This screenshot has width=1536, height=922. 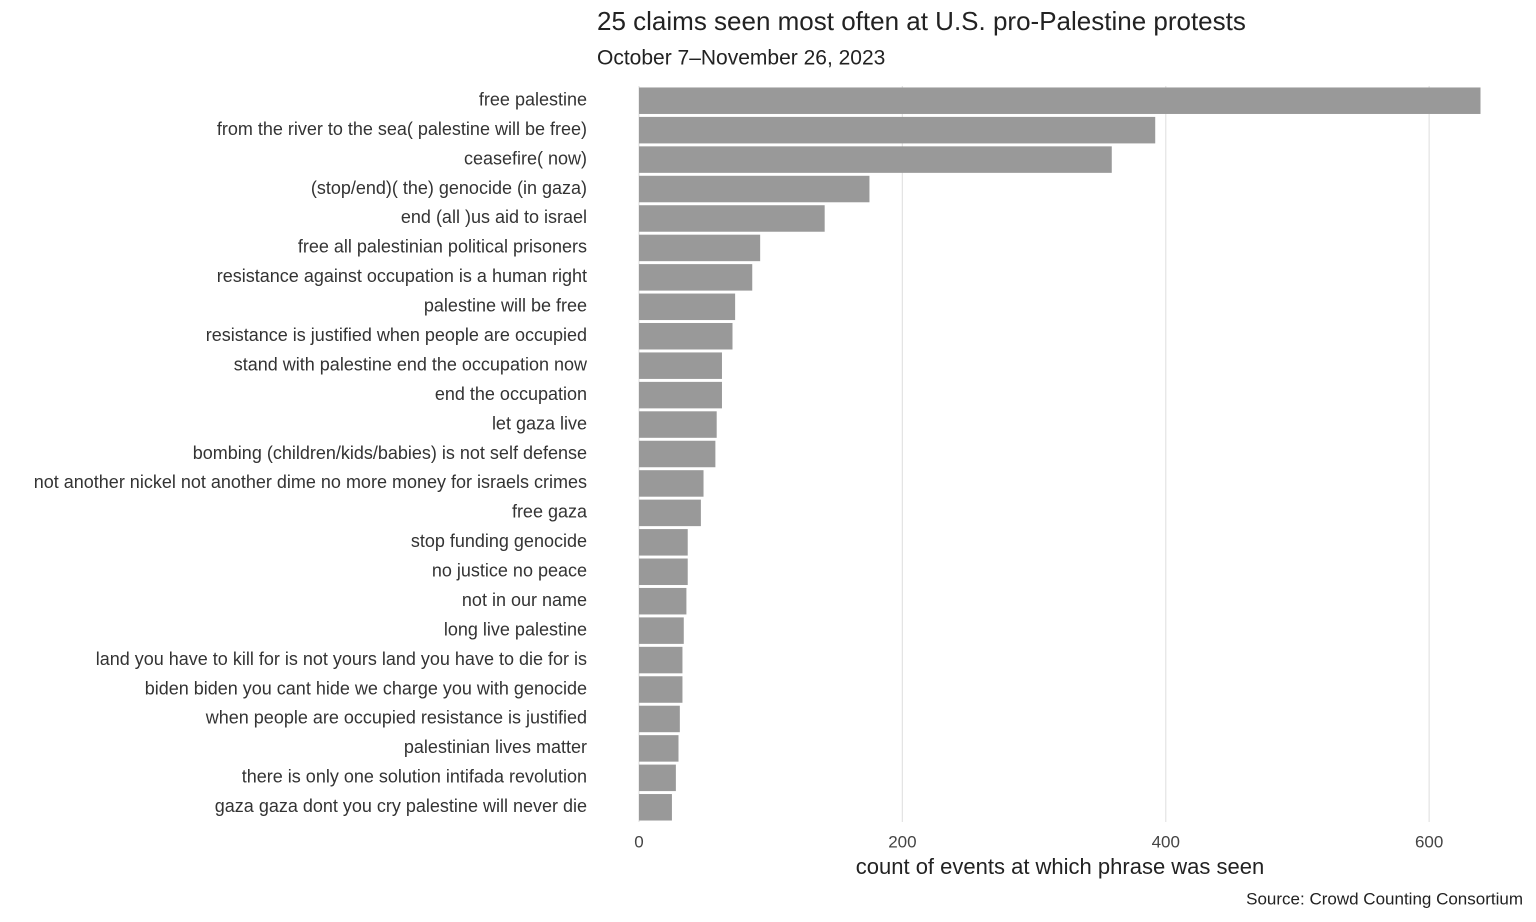 What do you see at coordinates (1060, 866) in the screenshot?
I see `x-axis-title: count of events at which phrase was seen` at bounding box center [1060, 866].